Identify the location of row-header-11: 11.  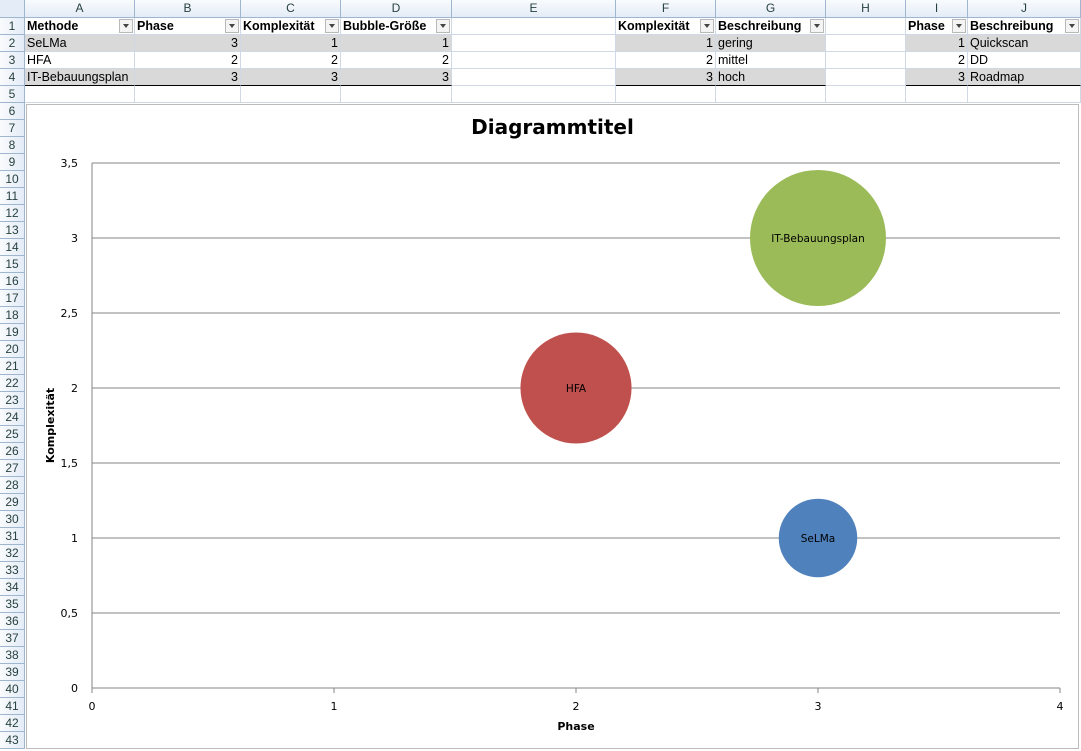
(12, 196).